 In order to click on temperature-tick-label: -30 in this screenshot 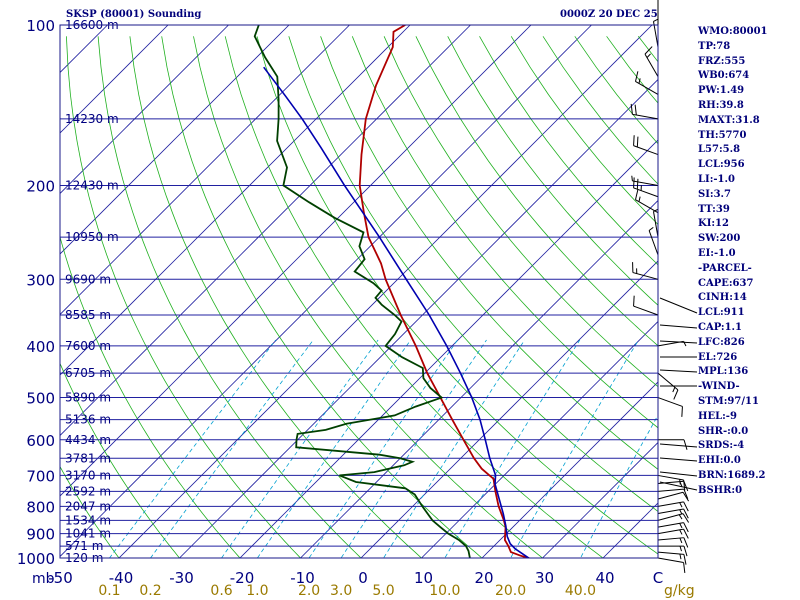, I will do `click(181, 578)`.